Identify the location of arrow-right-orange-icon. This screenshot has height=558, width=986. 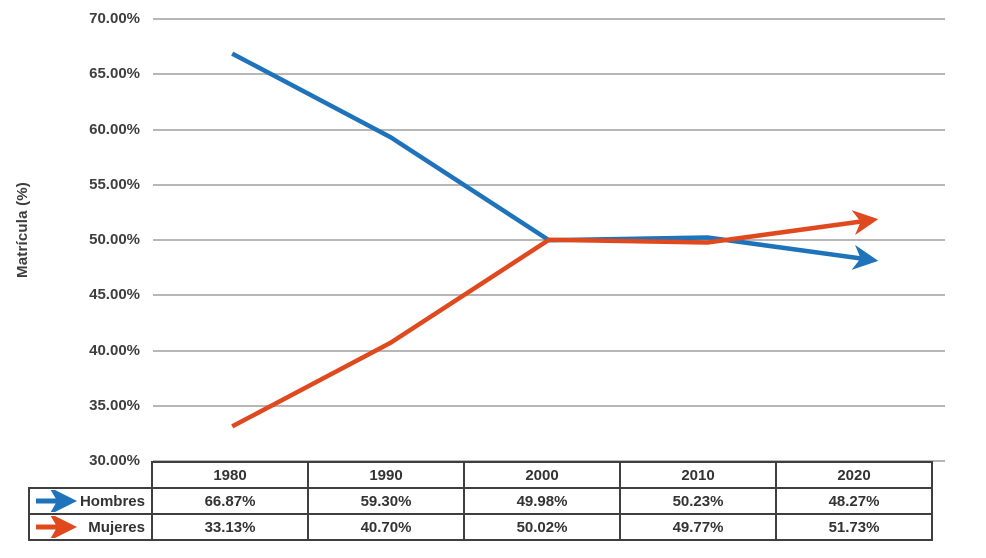
(56, 527).